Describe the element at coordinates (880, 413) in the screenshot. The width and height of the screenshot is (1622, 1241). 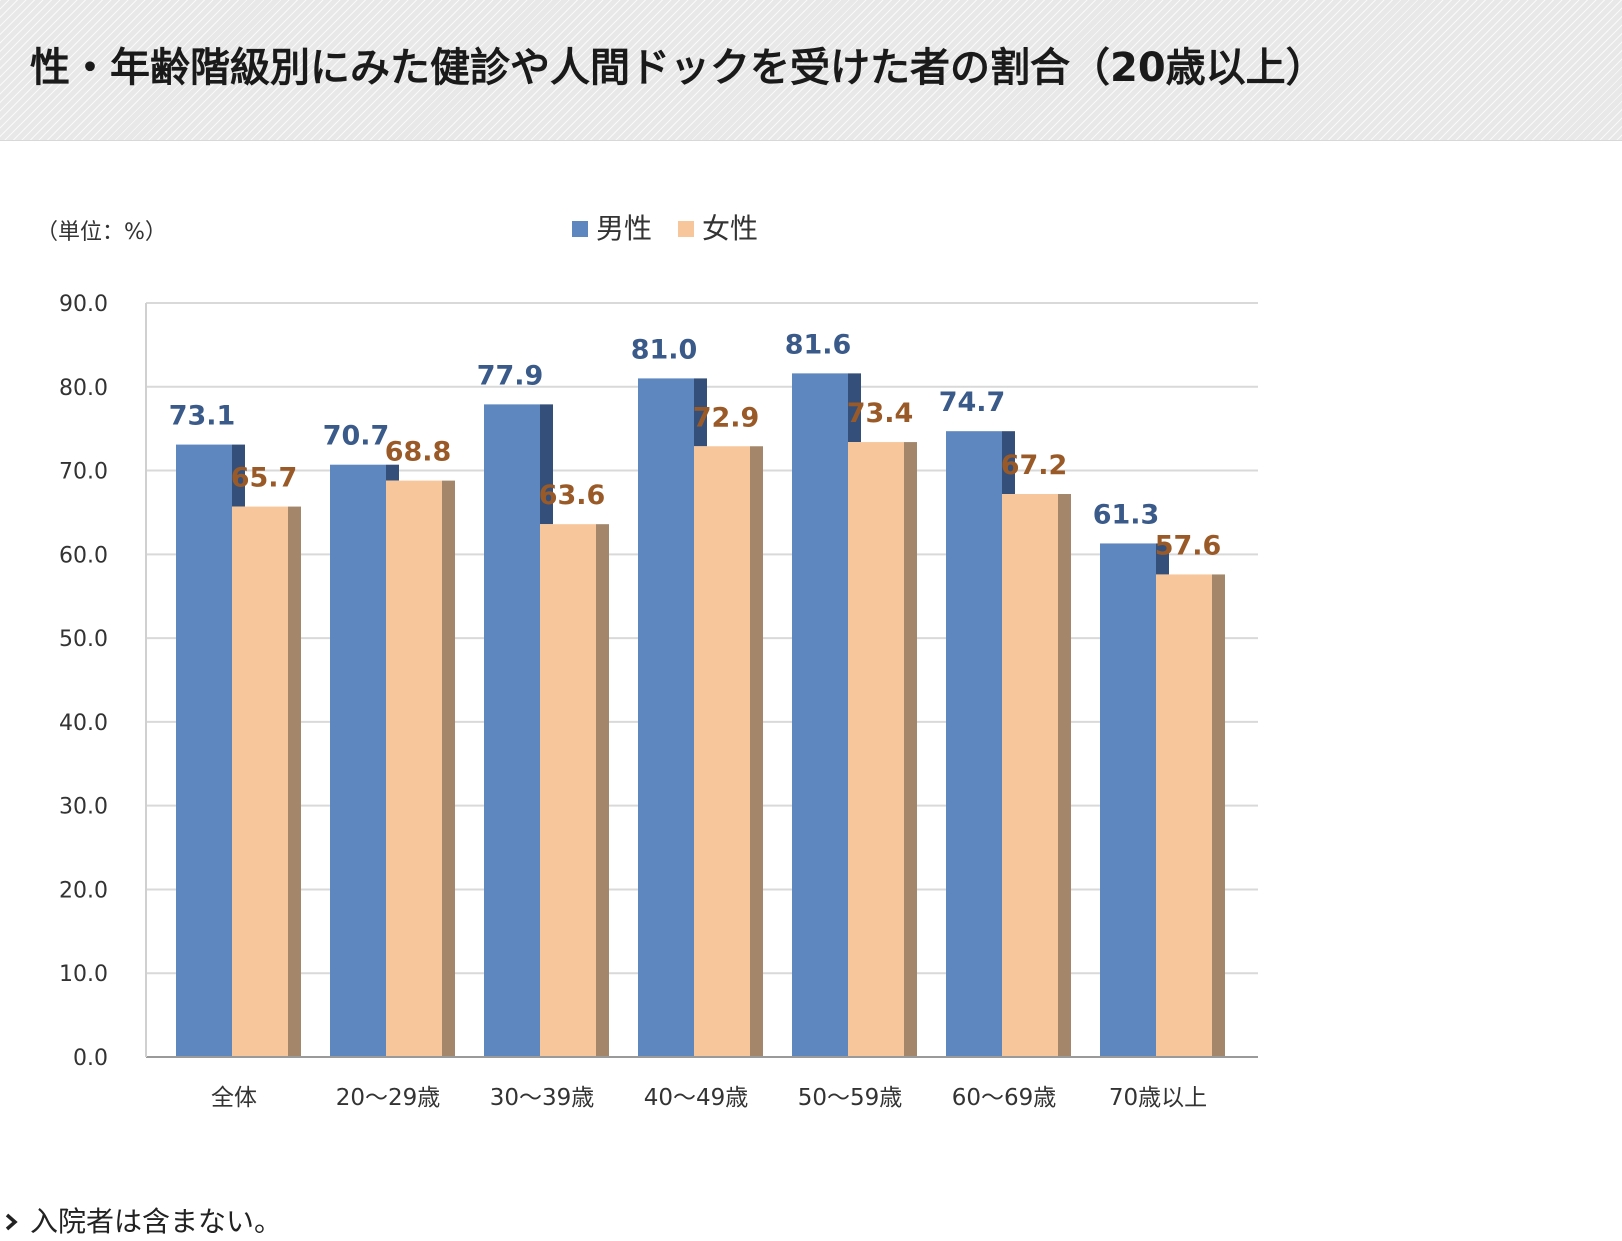
I see `data-label-female: 73.4` at that location.